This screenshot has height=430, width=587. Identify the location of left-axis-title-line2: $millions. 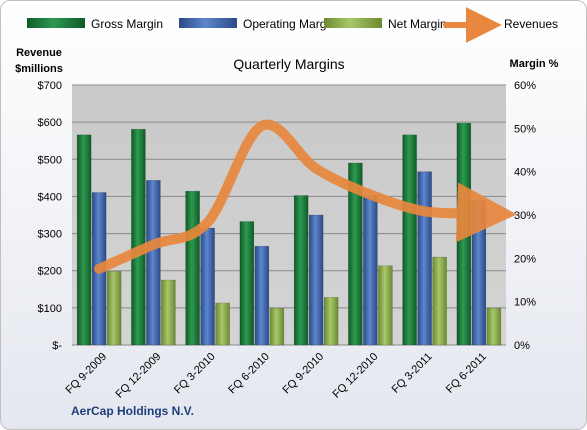
(39, 69).